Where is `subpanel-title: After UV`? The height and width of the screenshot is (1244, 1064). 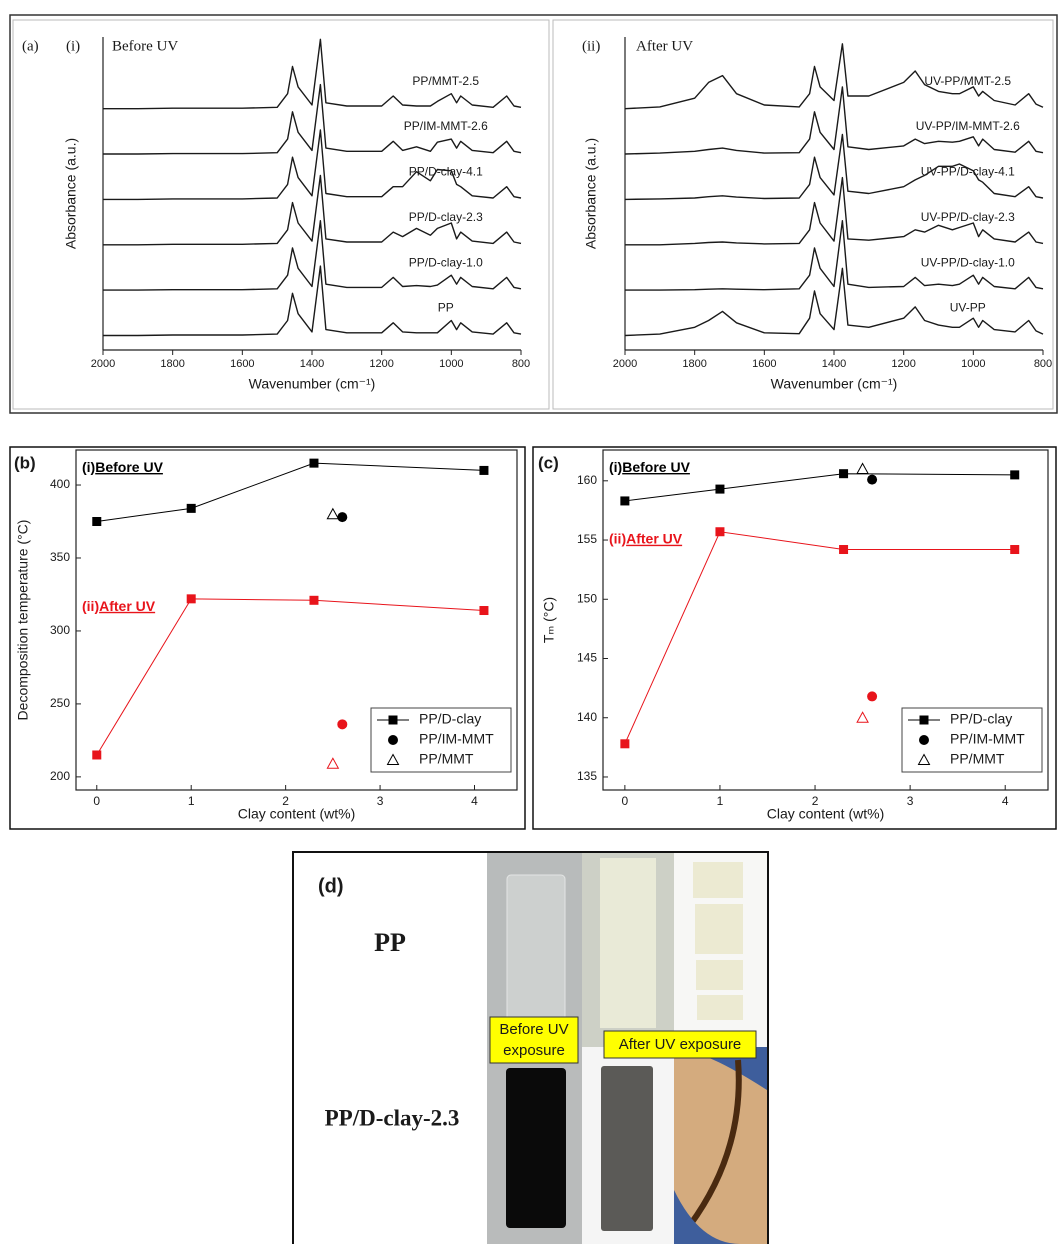
subpanel-title: After UV is located at coordinates (664, 46).